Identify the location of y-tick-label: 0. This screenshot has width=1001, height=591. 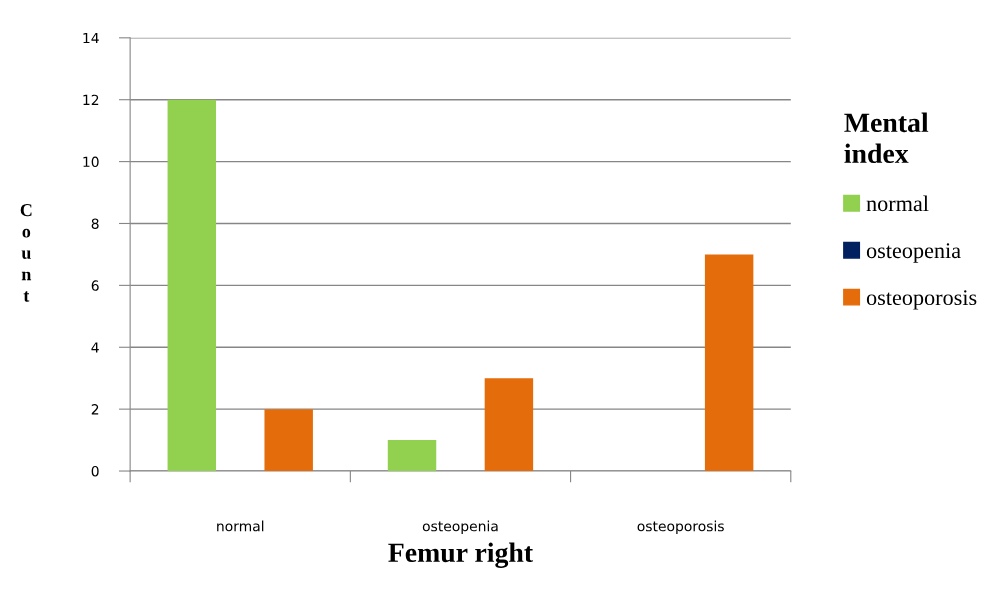
(95, 471).